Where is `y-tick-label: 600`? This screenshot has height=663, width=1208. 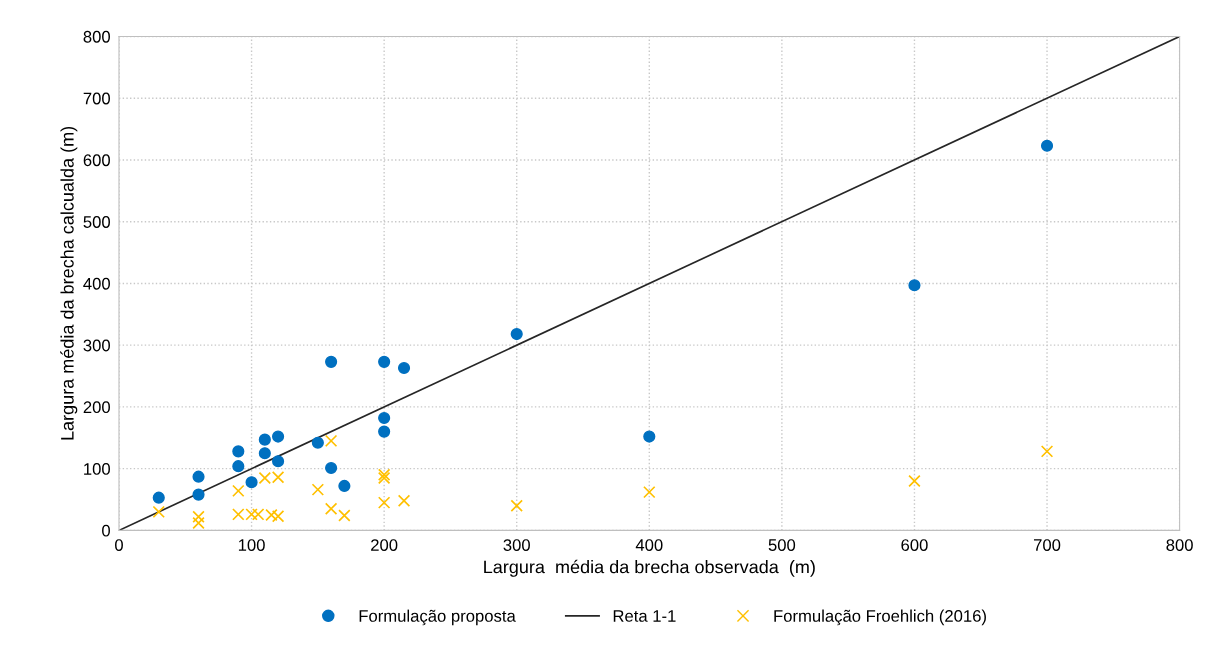 y-tick-label: 600 is located at coordinates (97, 160).